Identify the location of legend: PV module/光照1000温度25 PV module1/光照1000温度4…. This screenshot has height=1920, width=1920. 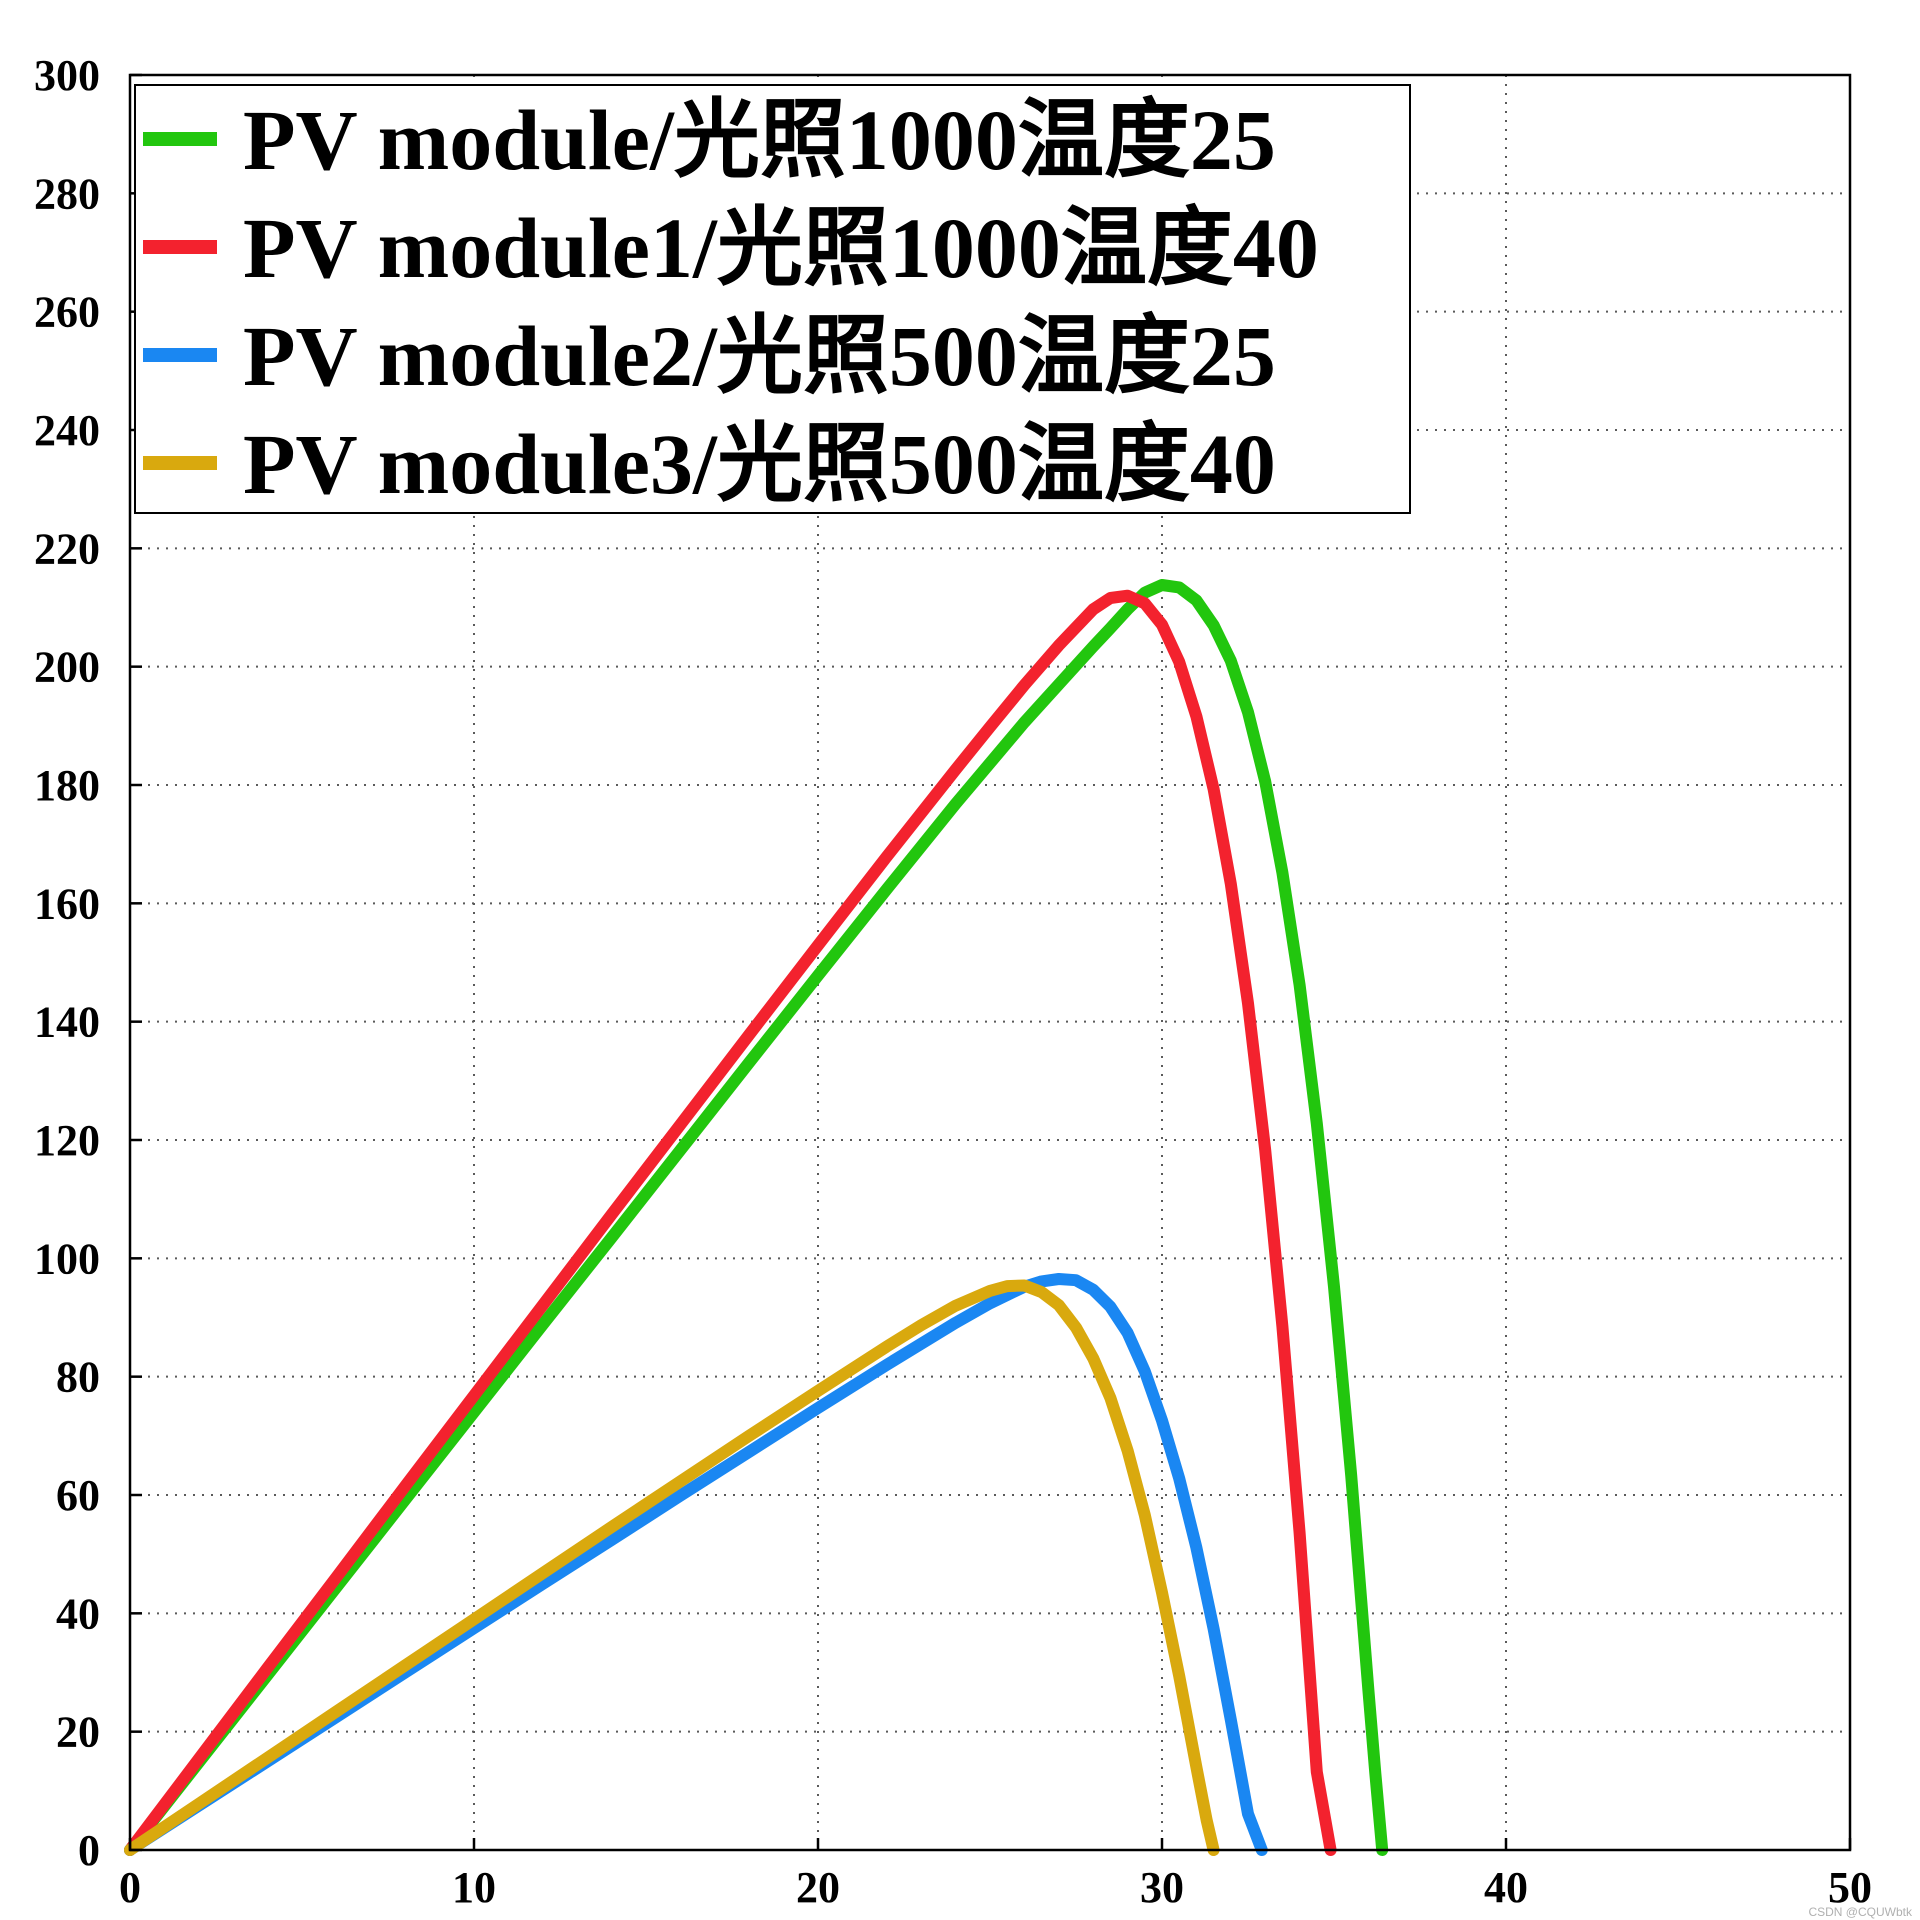
(772, 299).